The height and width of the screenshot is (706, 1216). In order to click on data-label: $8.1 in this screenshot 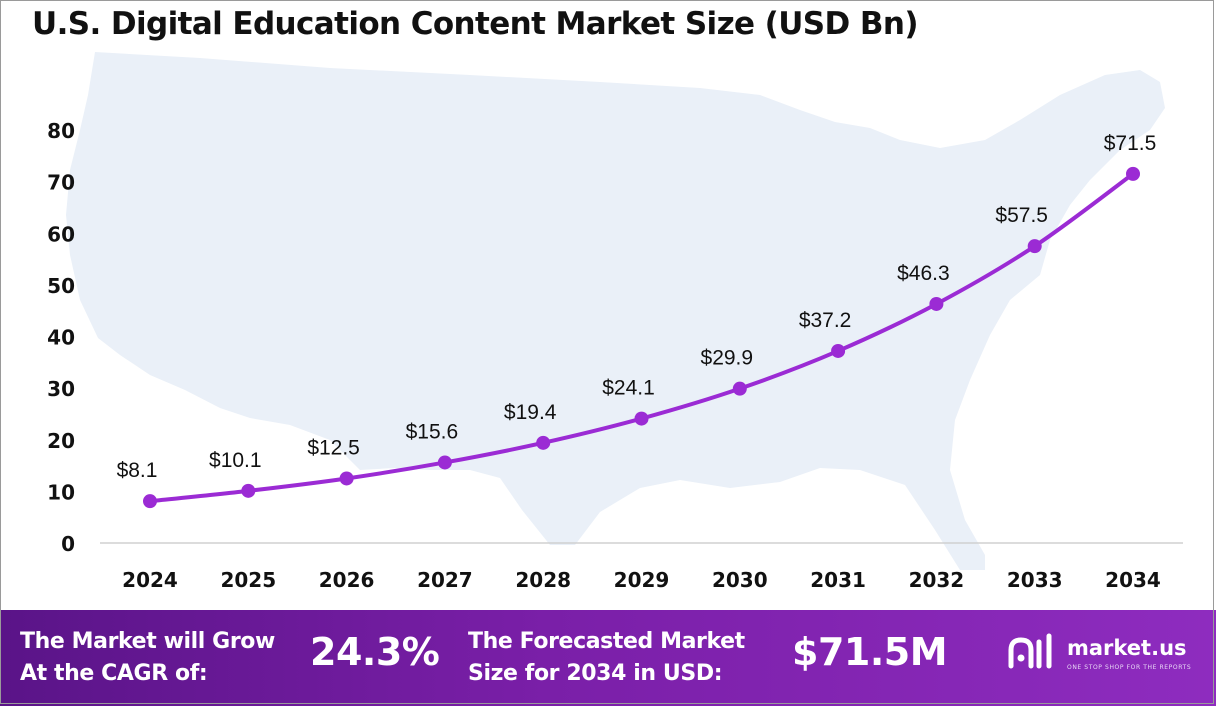, I will do `click(137, 470)`.